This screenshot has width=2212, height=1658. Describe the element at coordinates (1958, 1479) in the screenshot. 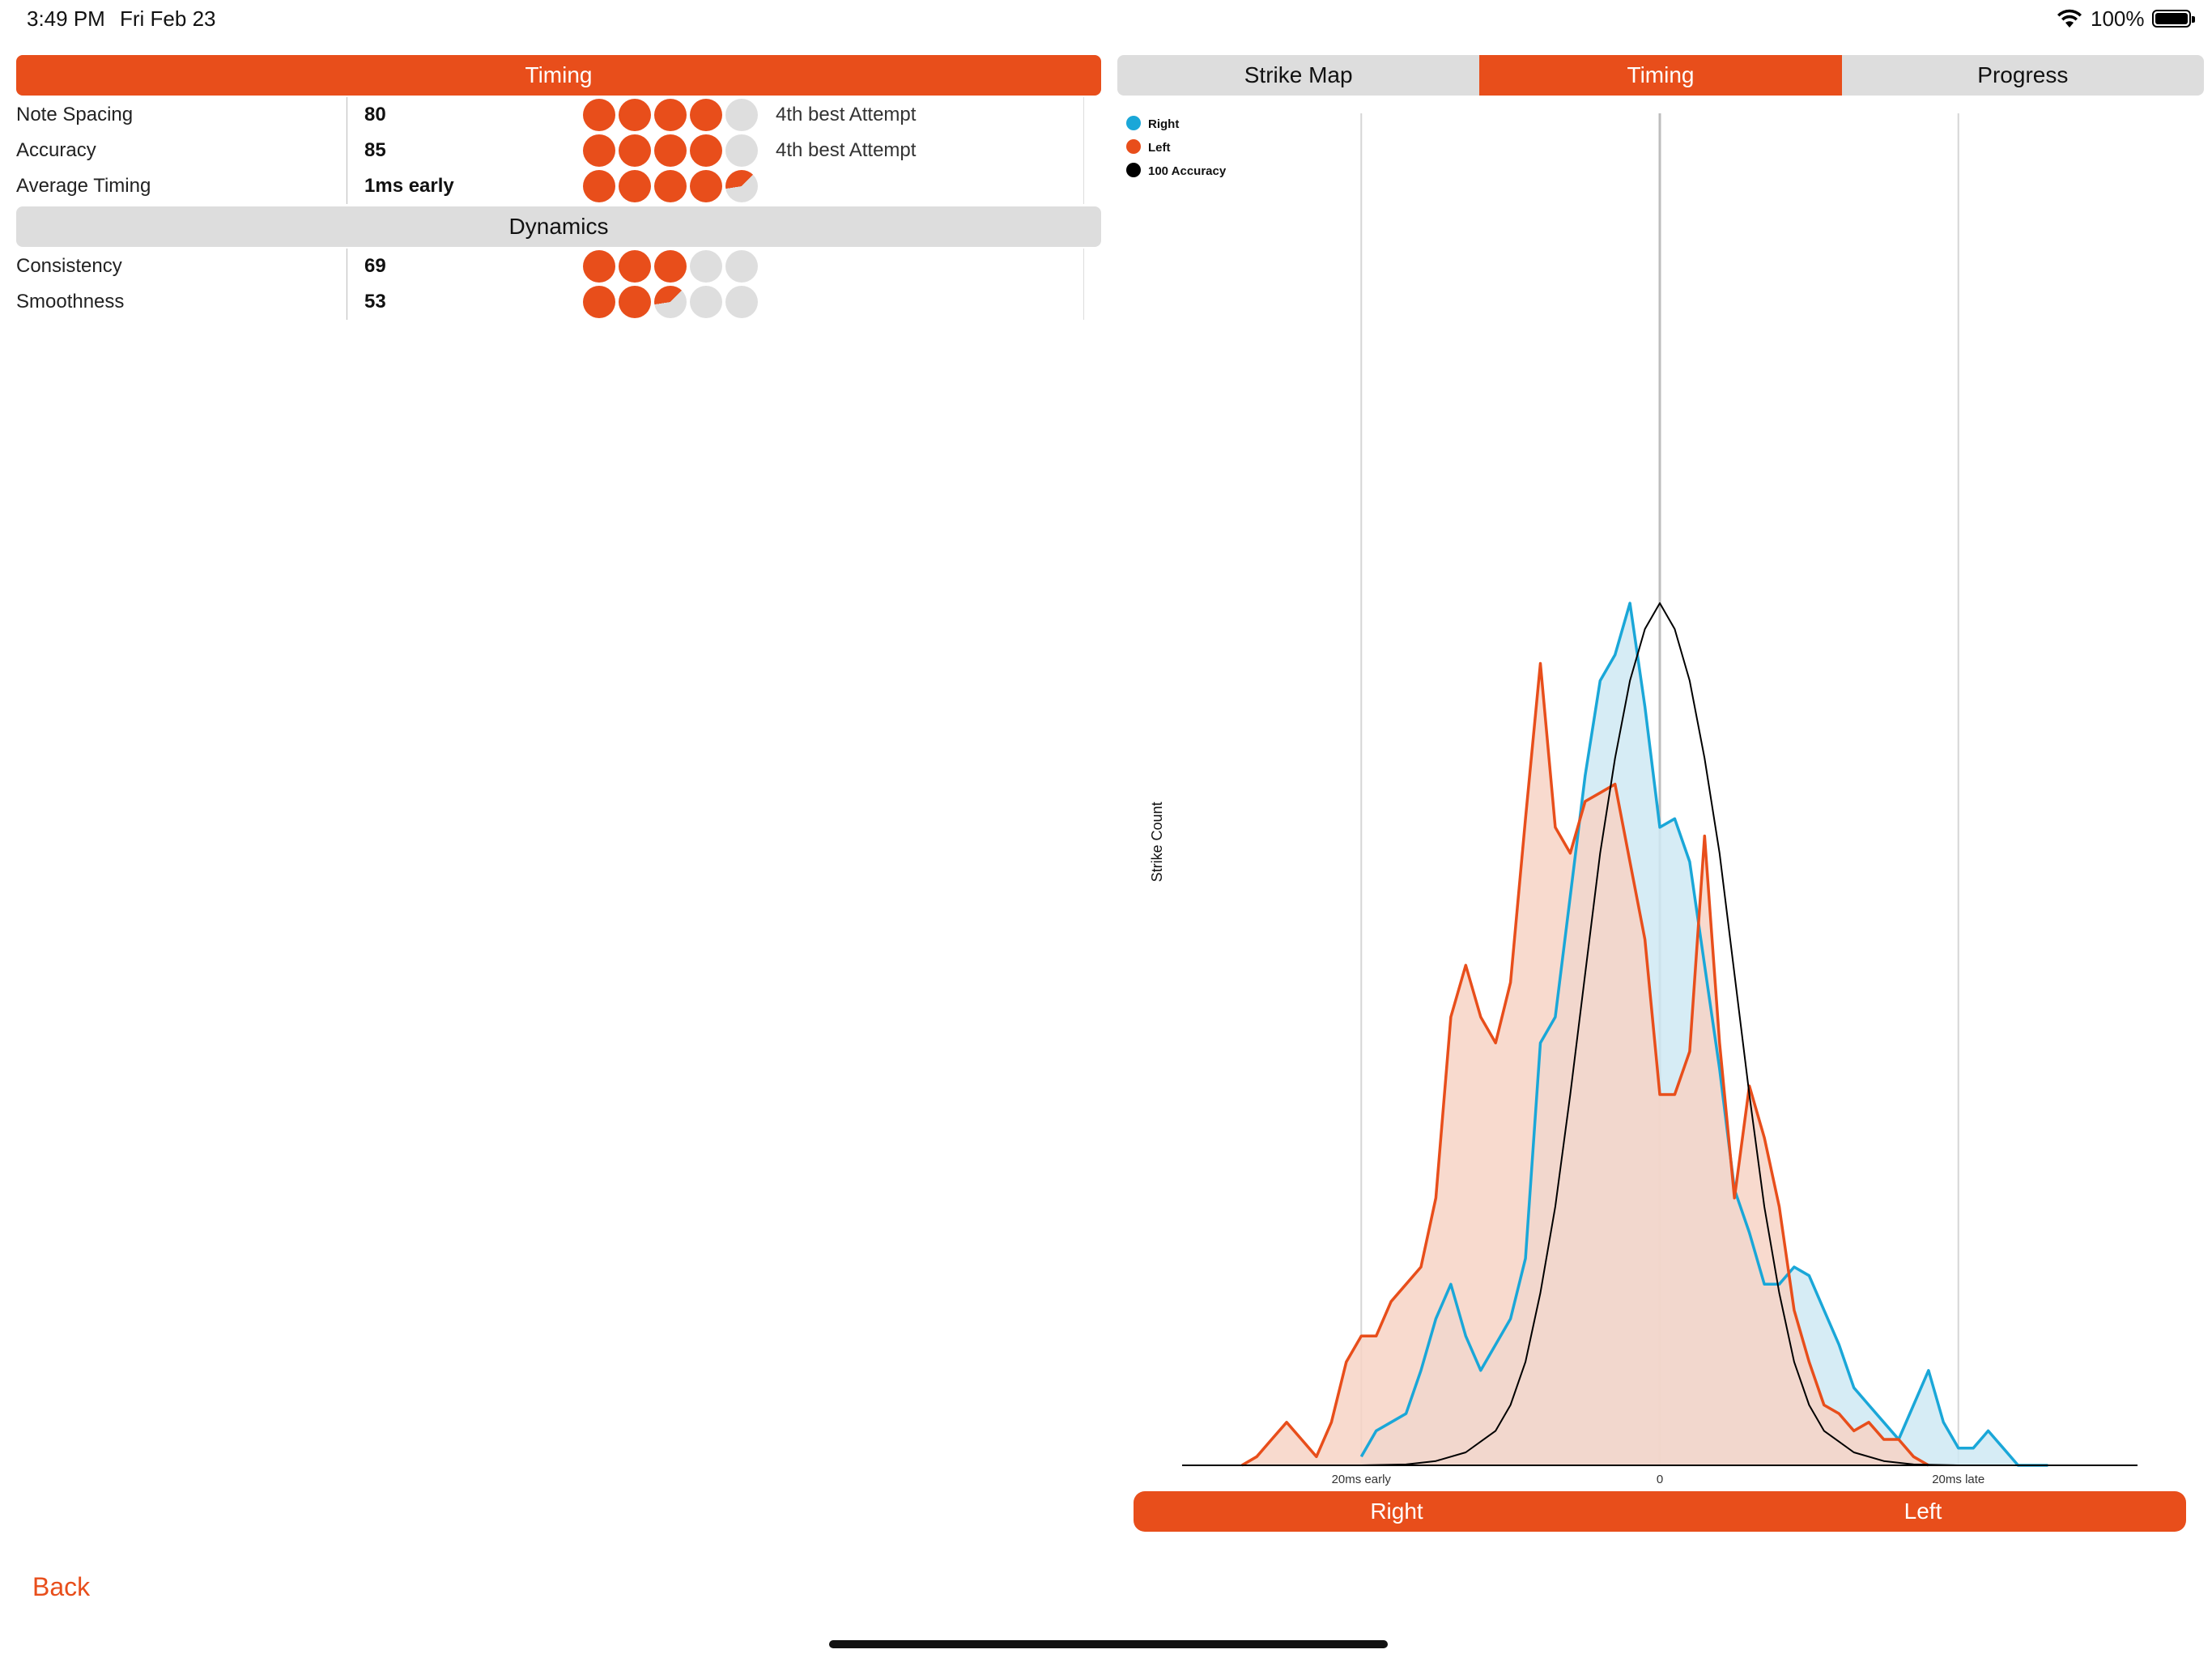

I see `x-tick-label: 20ms late` at that location.